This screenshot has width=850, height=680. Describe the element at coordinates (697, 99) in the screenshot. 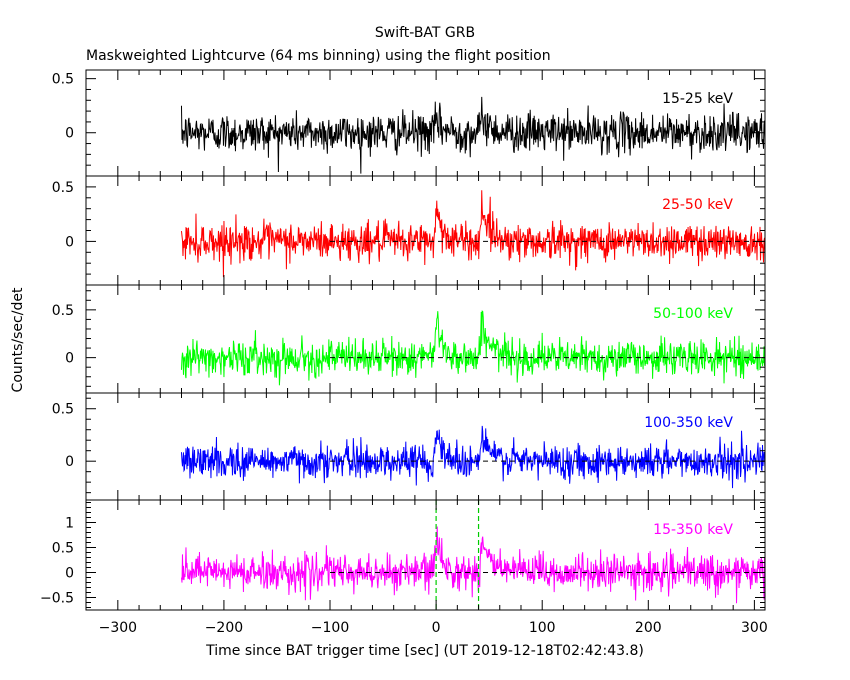

I see `band-label-0: 15-25 keV` at that location.